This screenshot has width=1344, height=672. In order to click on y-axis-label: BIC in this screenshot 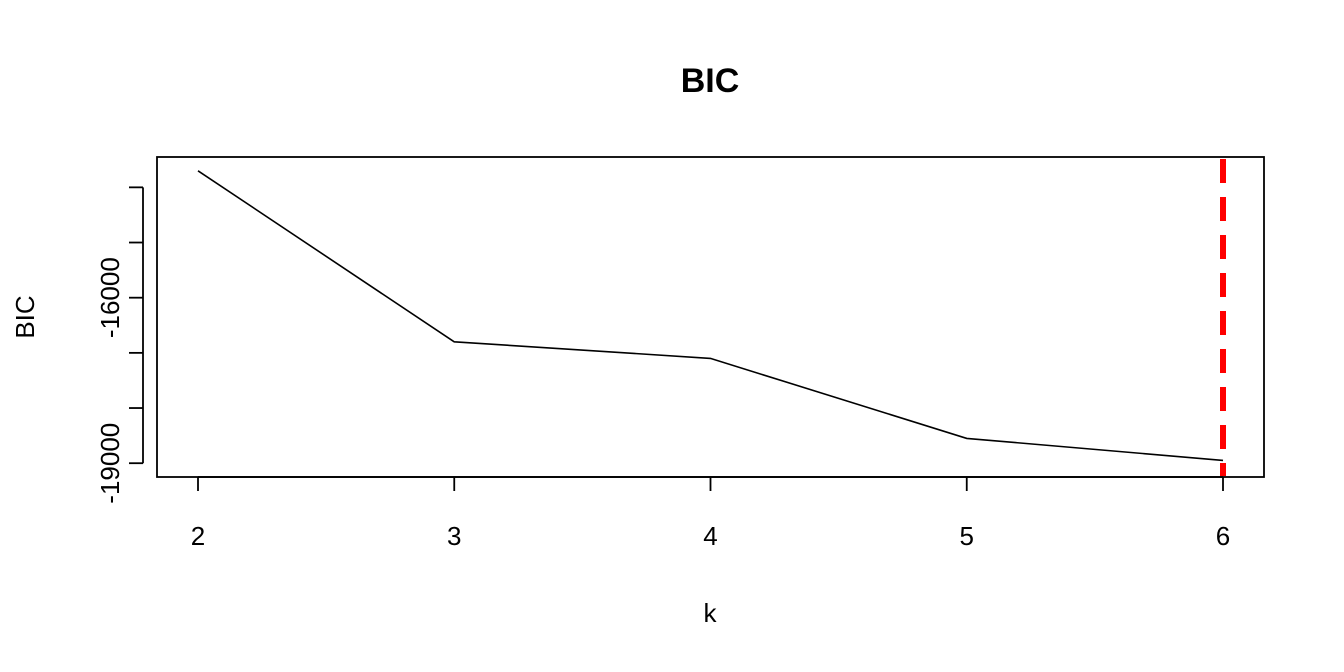, I will do `click(25, 316)`.